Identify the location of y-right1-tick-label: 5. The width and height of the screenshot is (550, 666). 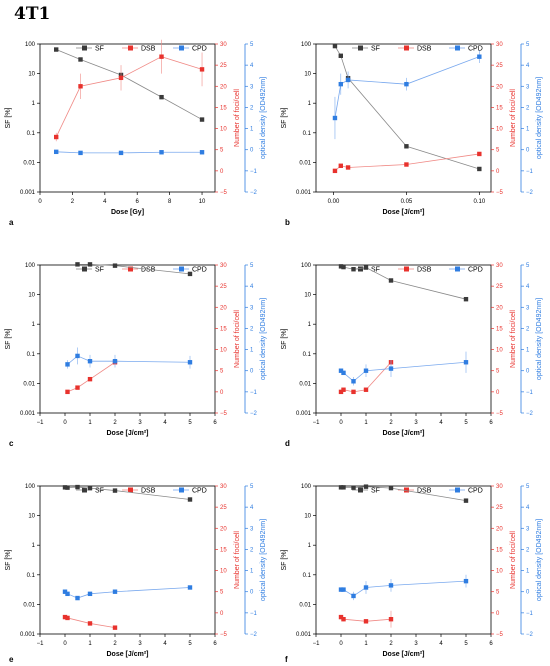
(498, 372).